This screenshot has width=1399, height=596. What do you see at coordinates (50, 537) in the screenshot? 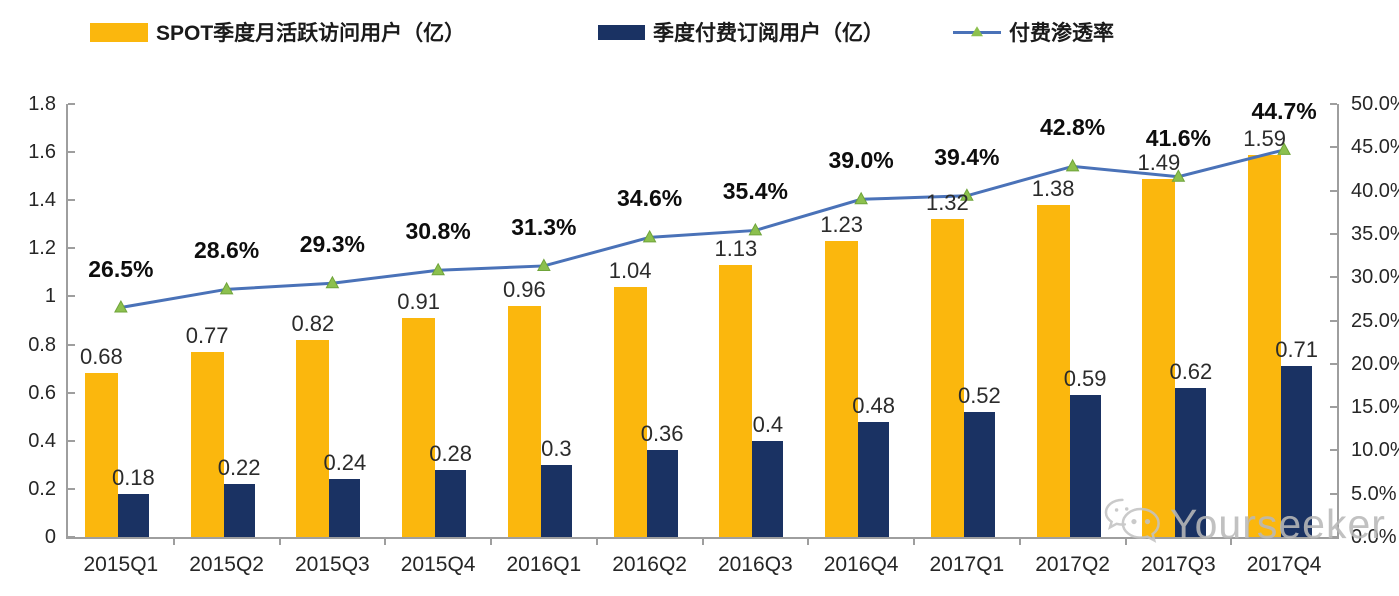
I see `left-axis-tick-label: 0` at bounding box center [50, 537].